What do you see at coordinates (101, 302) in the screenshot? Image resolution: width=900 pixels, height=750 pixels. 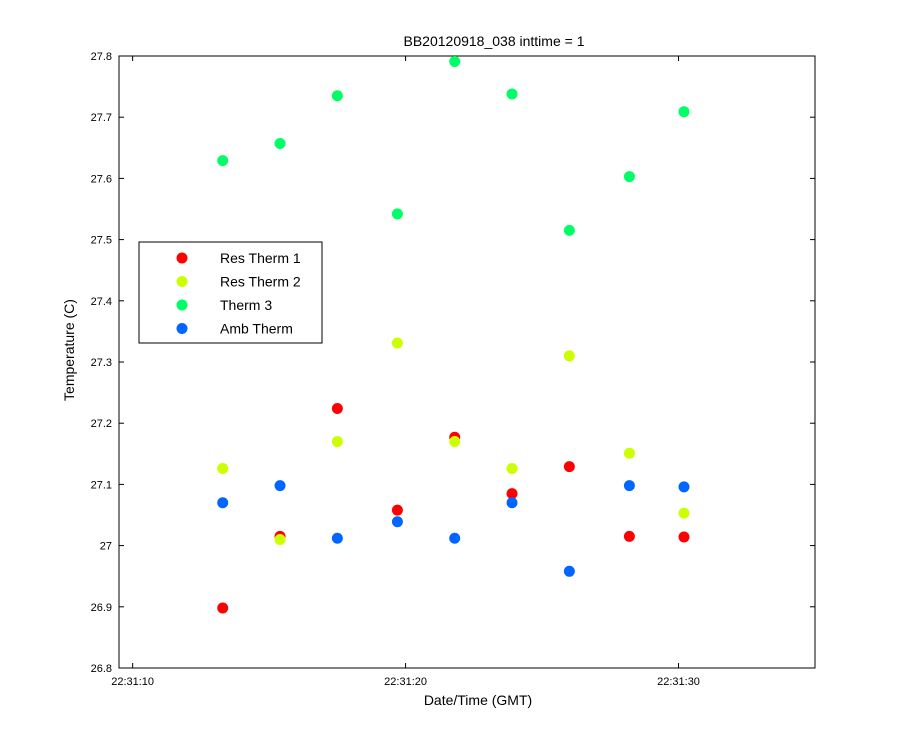 I see `y-tick-label: 27.4` at bounding box center [101, 302].